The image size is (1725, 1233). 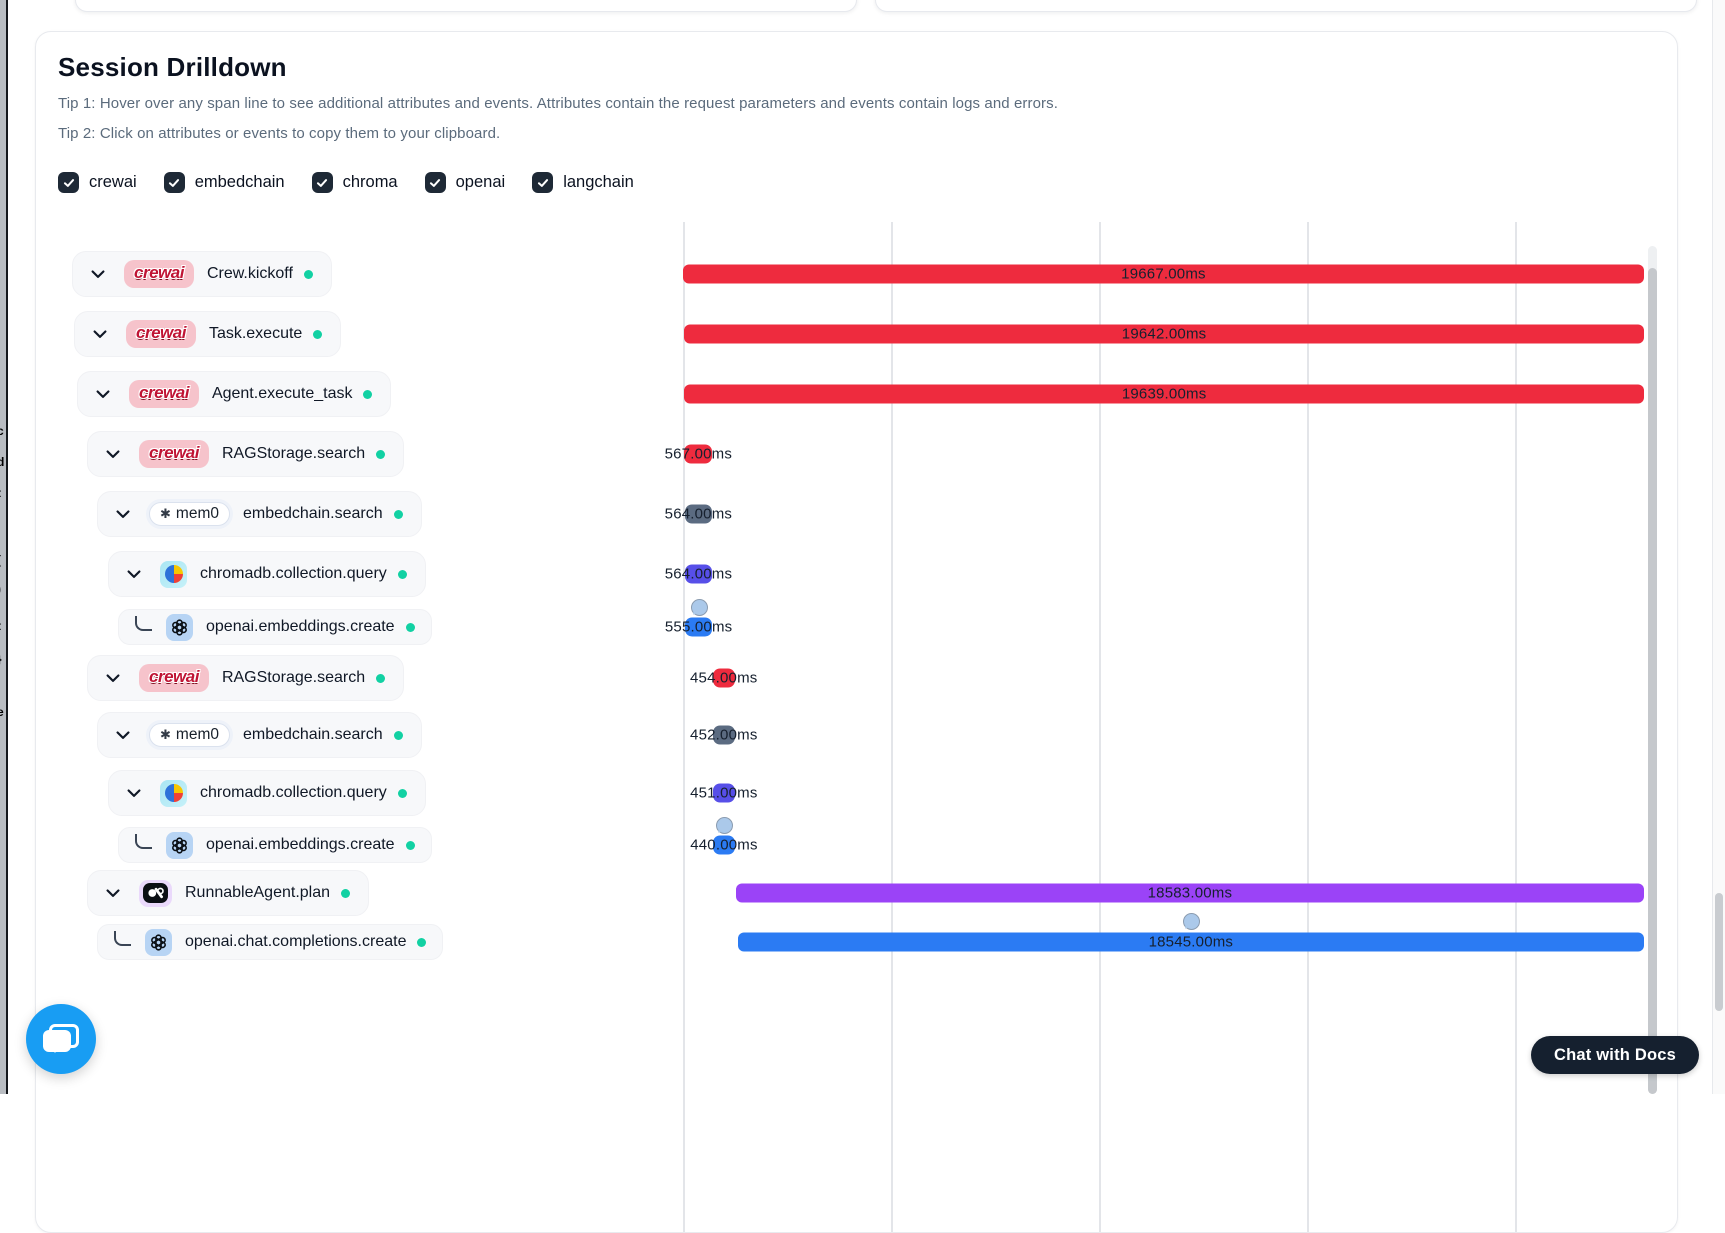 I want to click on duration-label: 451.00ms, so click(x=724, y=793).